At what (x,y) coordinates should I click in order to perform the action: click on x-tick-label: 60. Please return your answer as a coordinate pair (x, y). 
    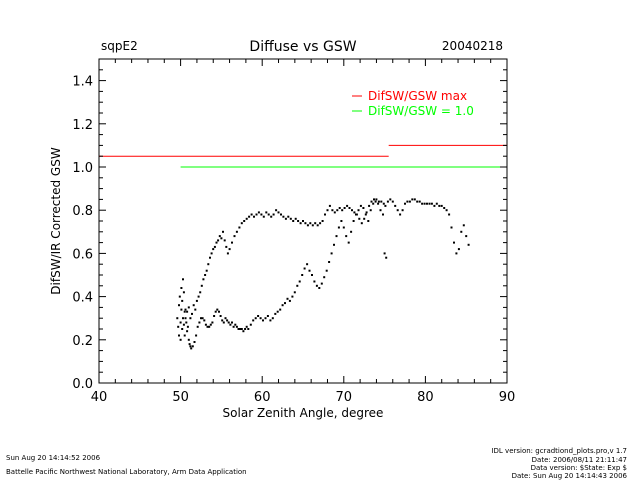
    Looking at the image, I should click on (262, 397).